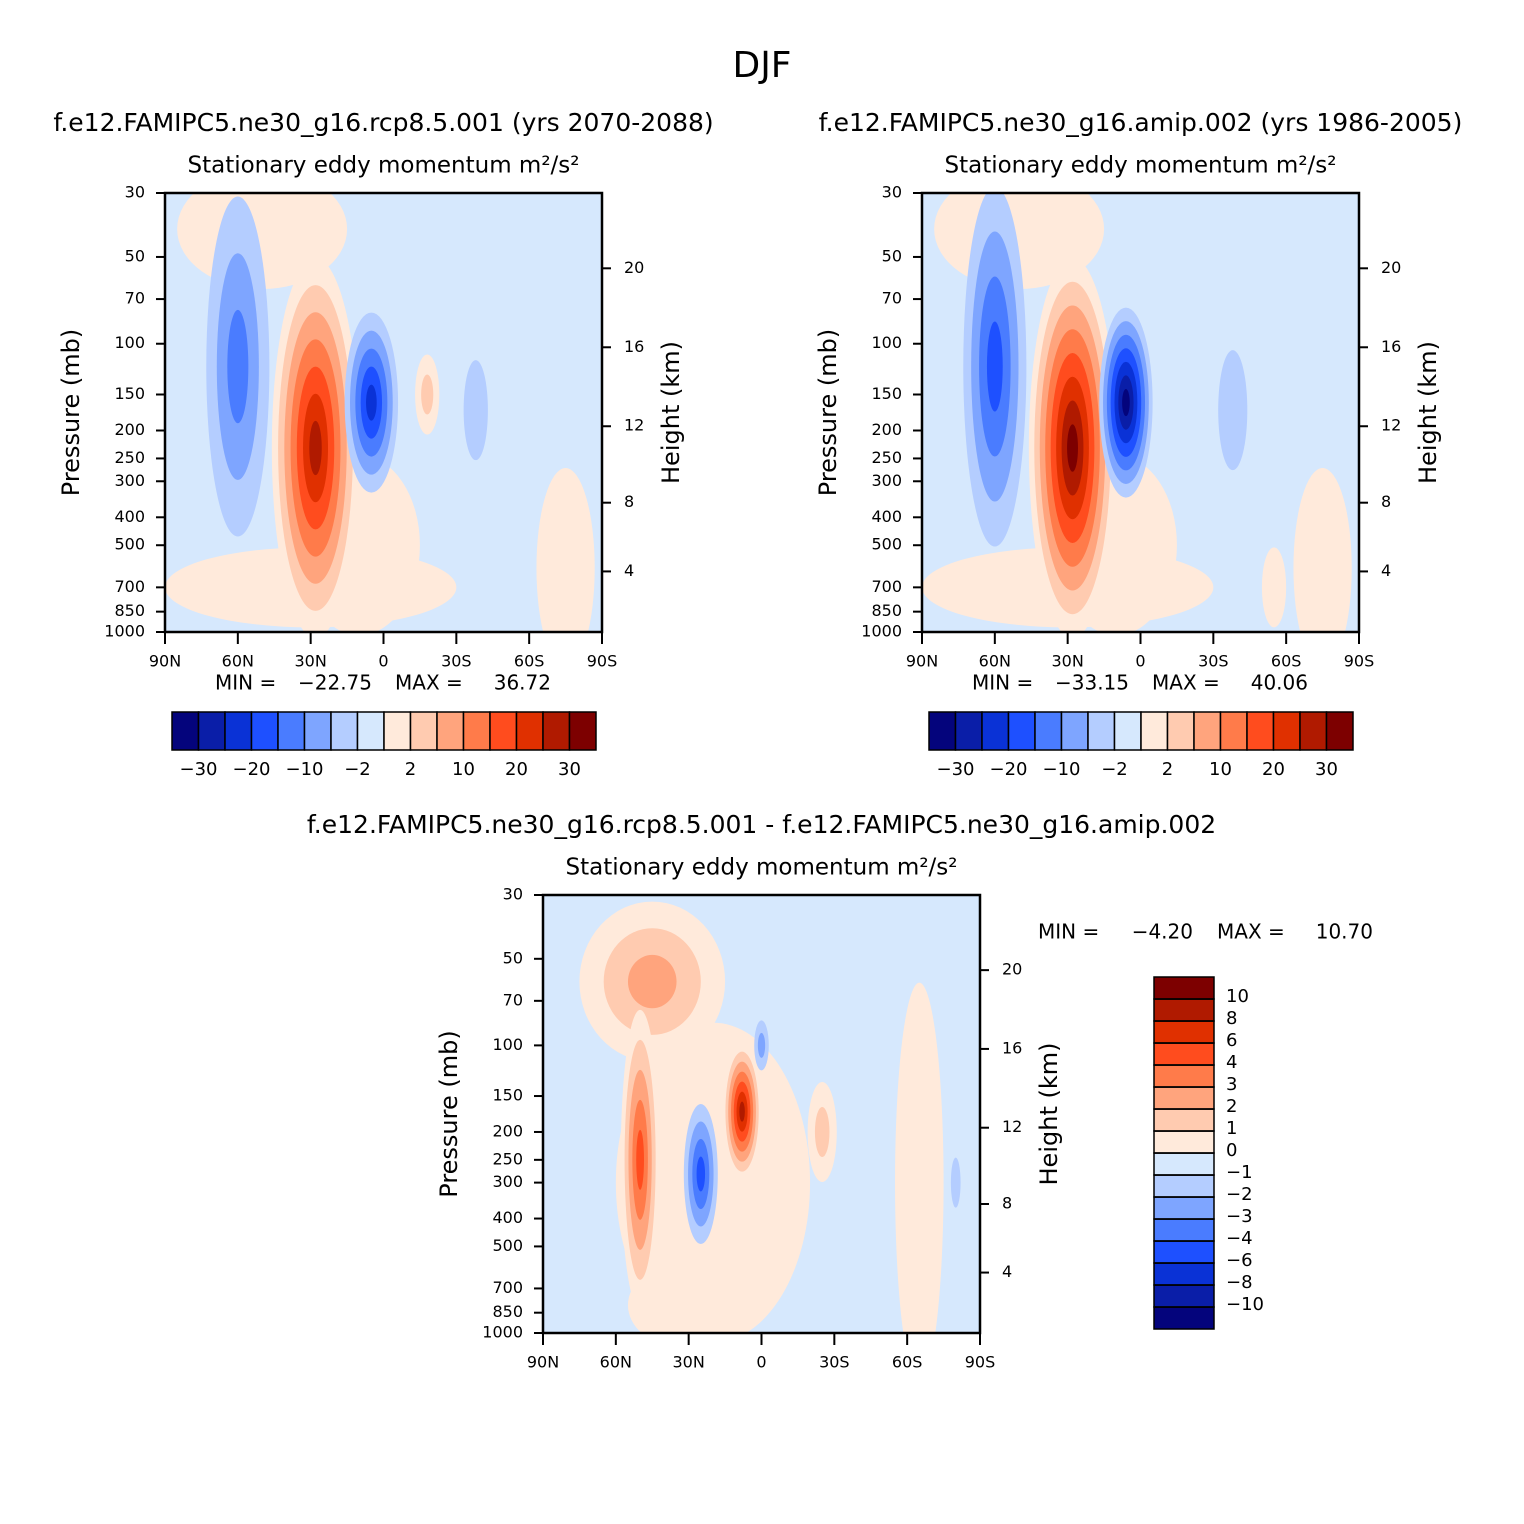  I want to click on y2-tick-label: 16, so click(1012, 1047).